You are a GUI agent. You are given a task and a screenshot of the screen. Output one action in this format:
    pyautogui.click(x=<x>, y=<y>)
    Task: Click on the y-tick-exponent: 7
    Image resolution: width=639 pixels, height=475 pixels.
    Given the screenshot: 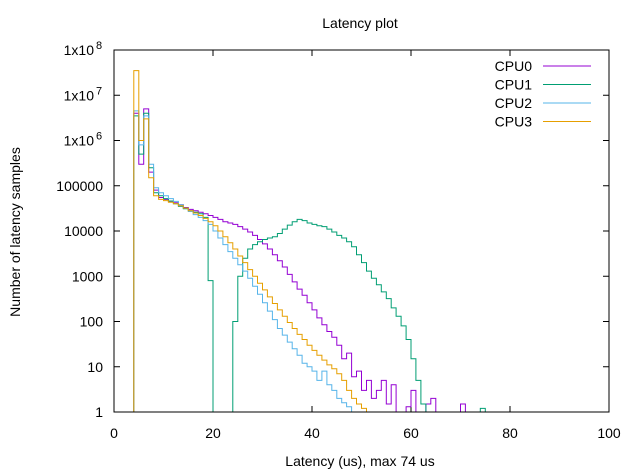 What is the action you would take?
    pyautogui.click(x=99, y=91)
    